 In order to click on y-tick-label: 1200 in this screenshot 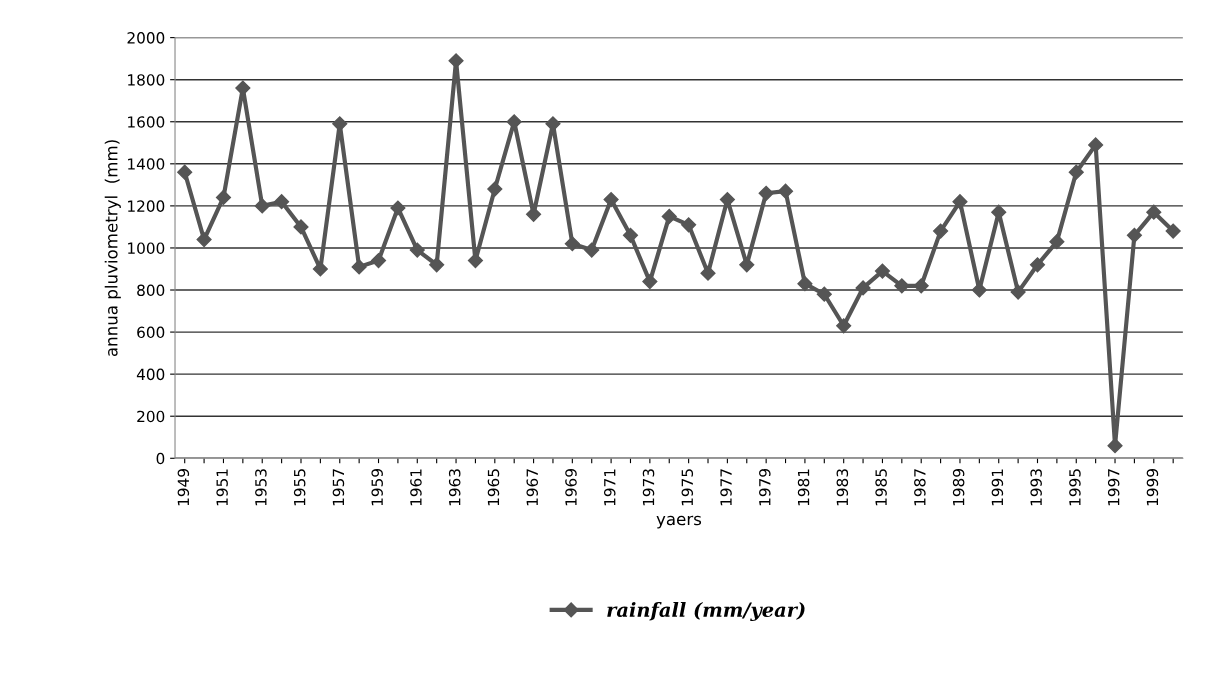, I will do `click(146, 206)`.